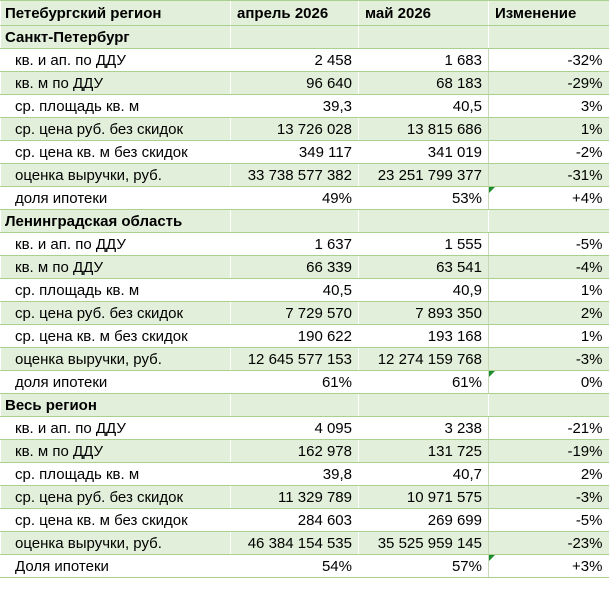  Describe the element at coordinates (294, 267) in the screenshot. I see `april-value: 66 339` at that location.